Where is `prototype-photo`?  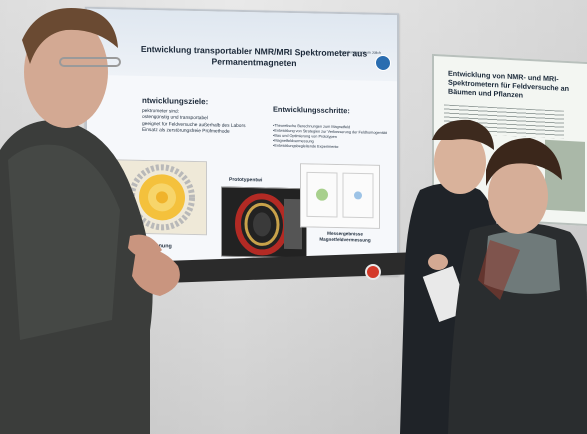
prototype-photo is located at coordinates (264, 222).